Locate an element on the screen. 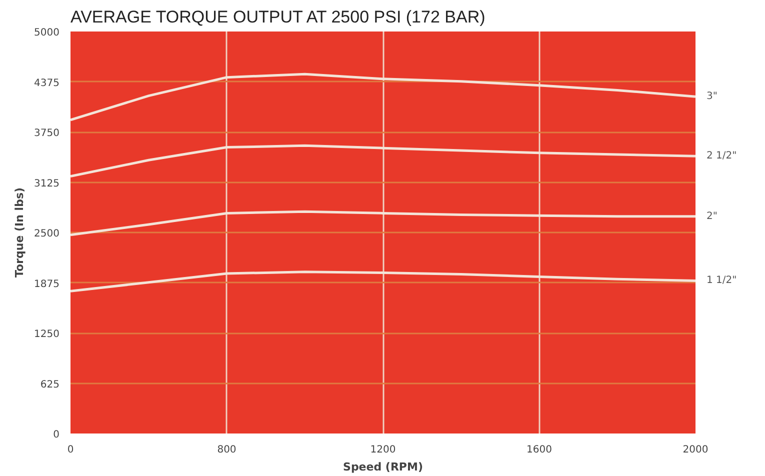 The height and width of the screenshot is (476, 765). x-tick-label: 2000 is located at coordinates (695, 450).